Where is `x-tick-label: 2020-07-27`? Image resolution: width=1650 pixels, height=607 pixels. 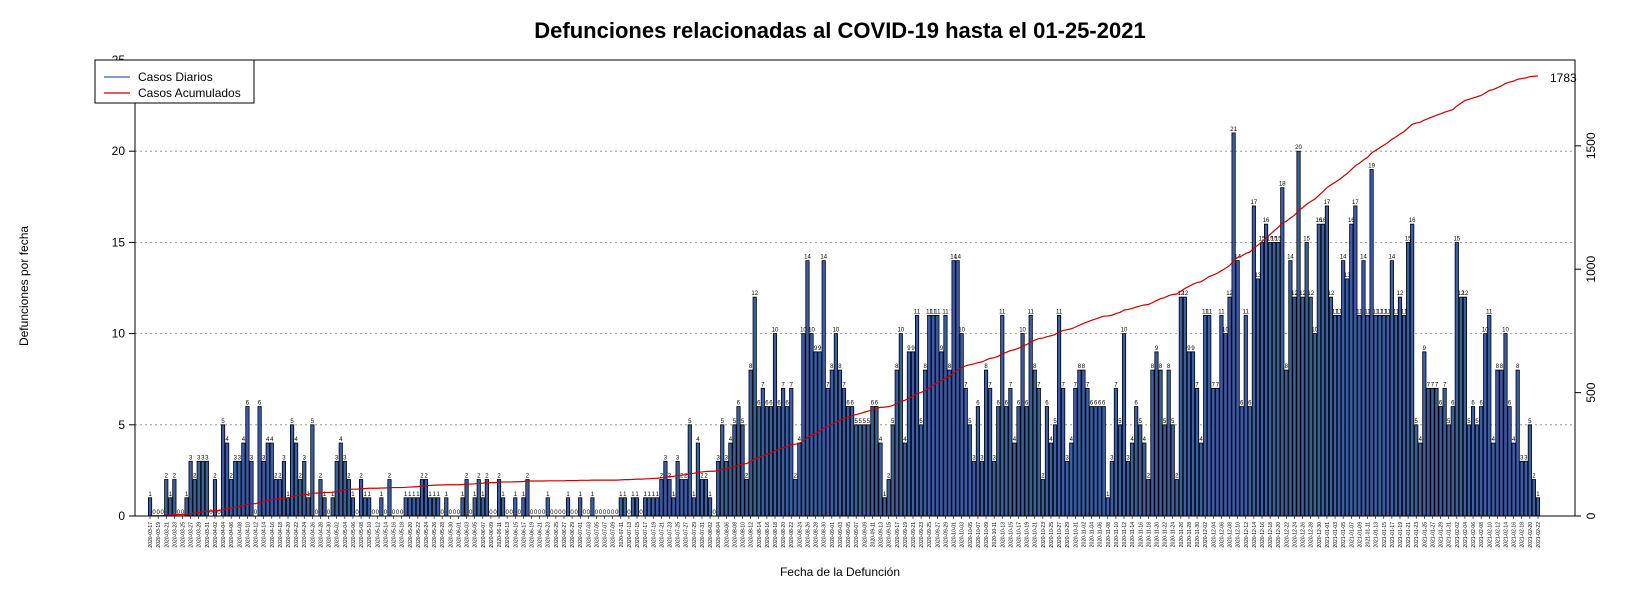
x-tick-label: 2020-07-27 is located at coordinates (687, 535).